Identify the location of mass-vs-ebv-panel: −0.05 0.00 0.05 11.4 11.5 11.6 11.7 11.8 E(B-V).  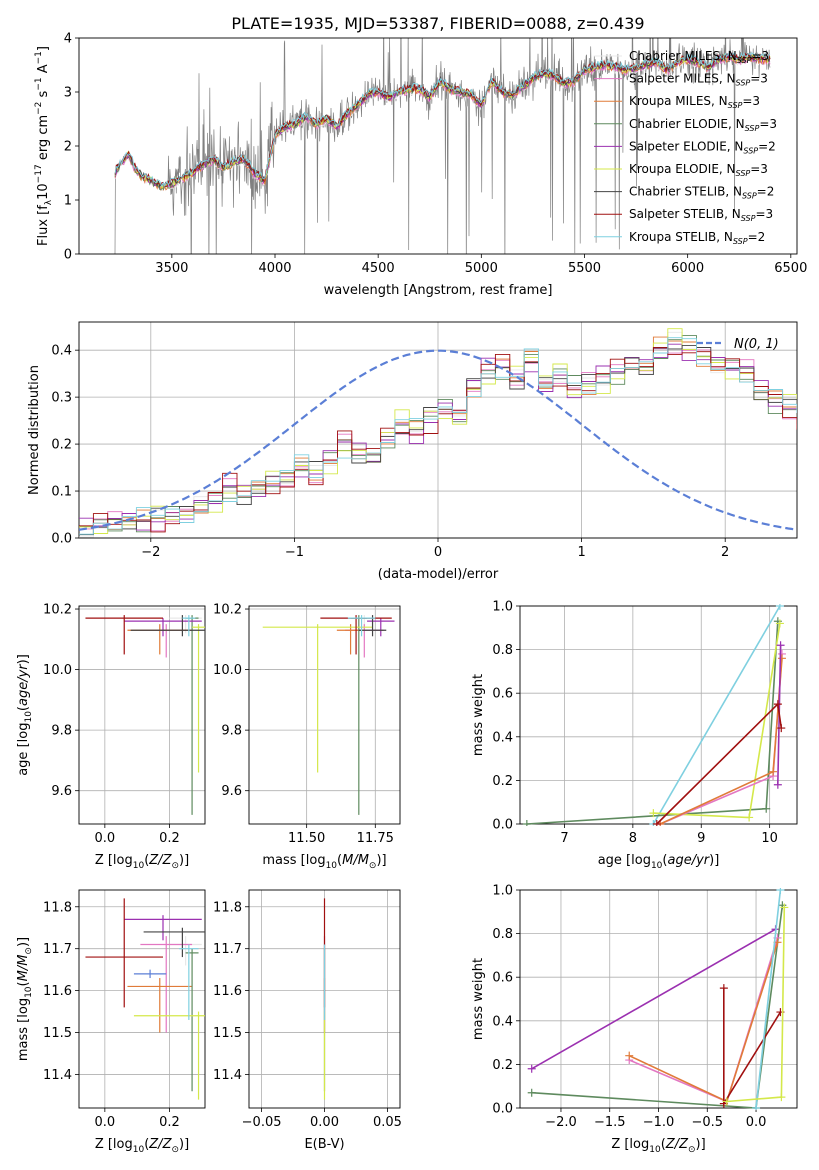
(307, 1020).